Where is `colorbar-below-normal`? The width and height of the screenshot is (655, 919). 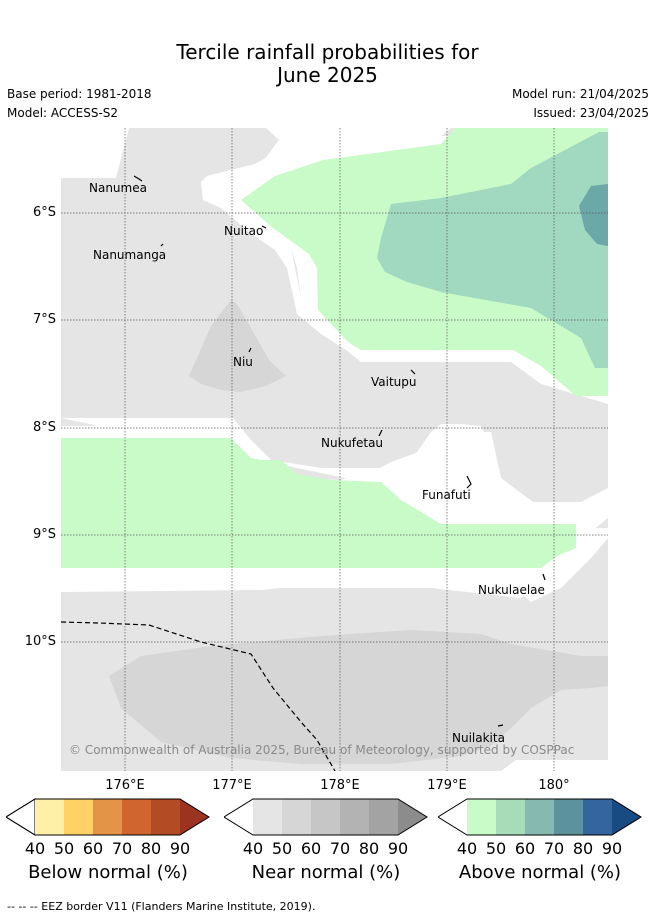 colorbar-below-normal is located at coordinates (108, 817).